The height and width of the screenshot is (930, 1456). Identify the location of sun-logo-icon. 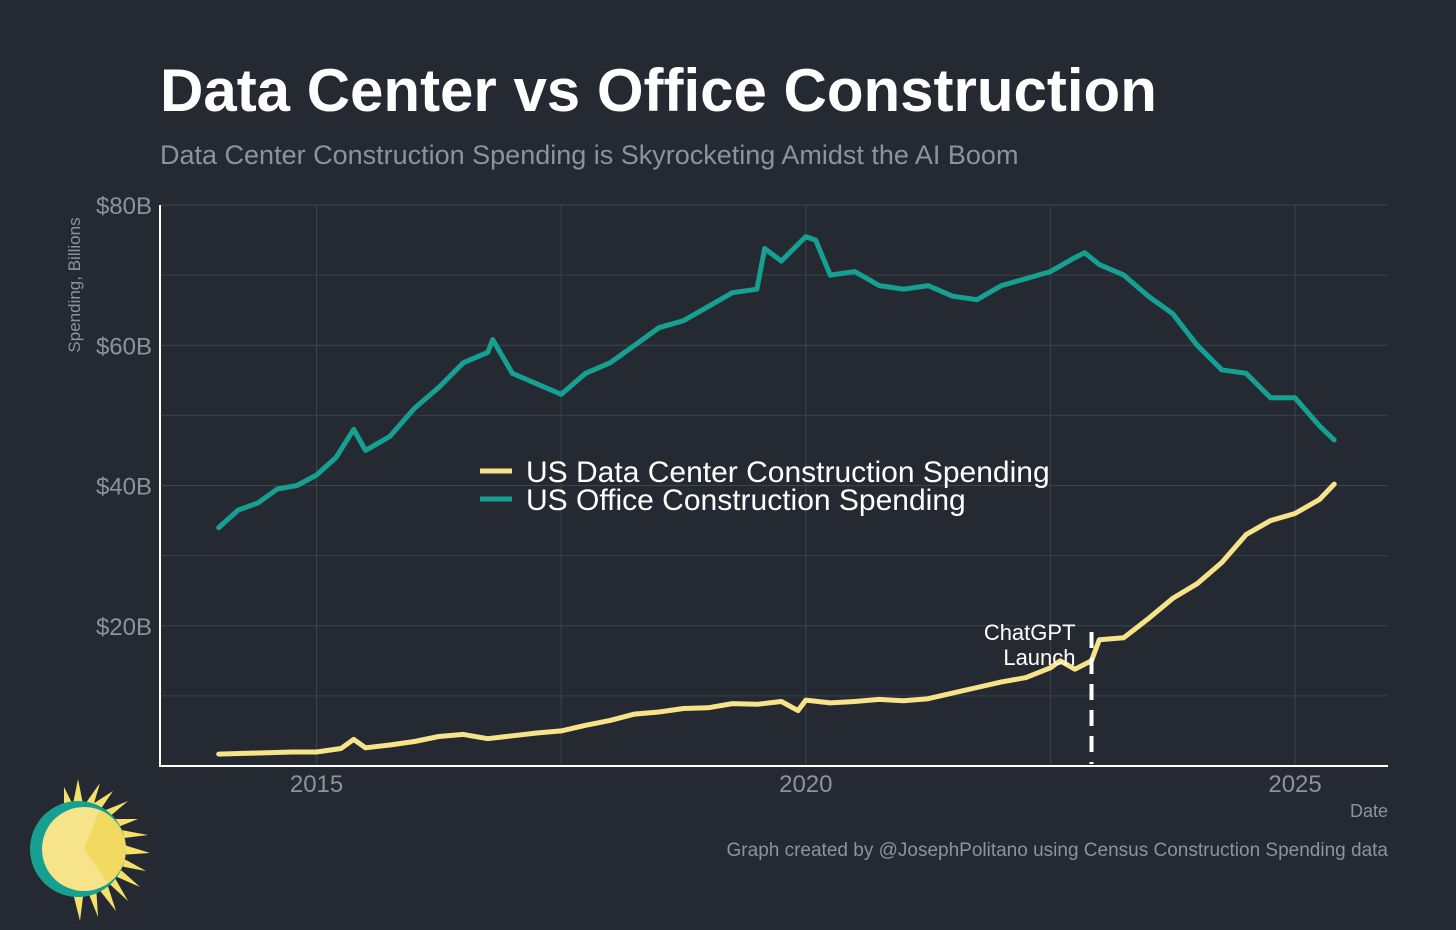
(87, 851).